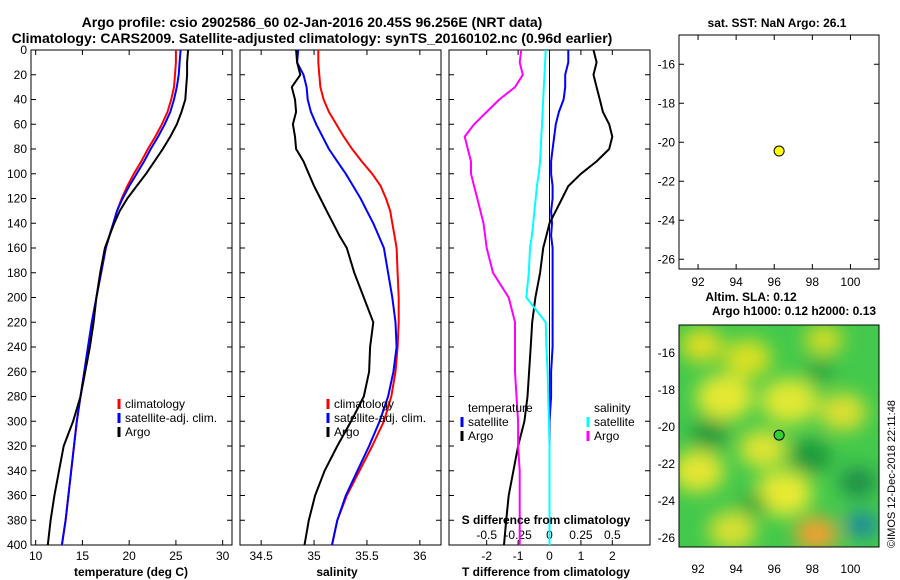 Image resolution: width=900 pixels, height=580 pixels. What do you see at coordinates (314, 556) in the screenshot?
I see `salinity-xtick-label: 35` at bounding box center [314, 556].